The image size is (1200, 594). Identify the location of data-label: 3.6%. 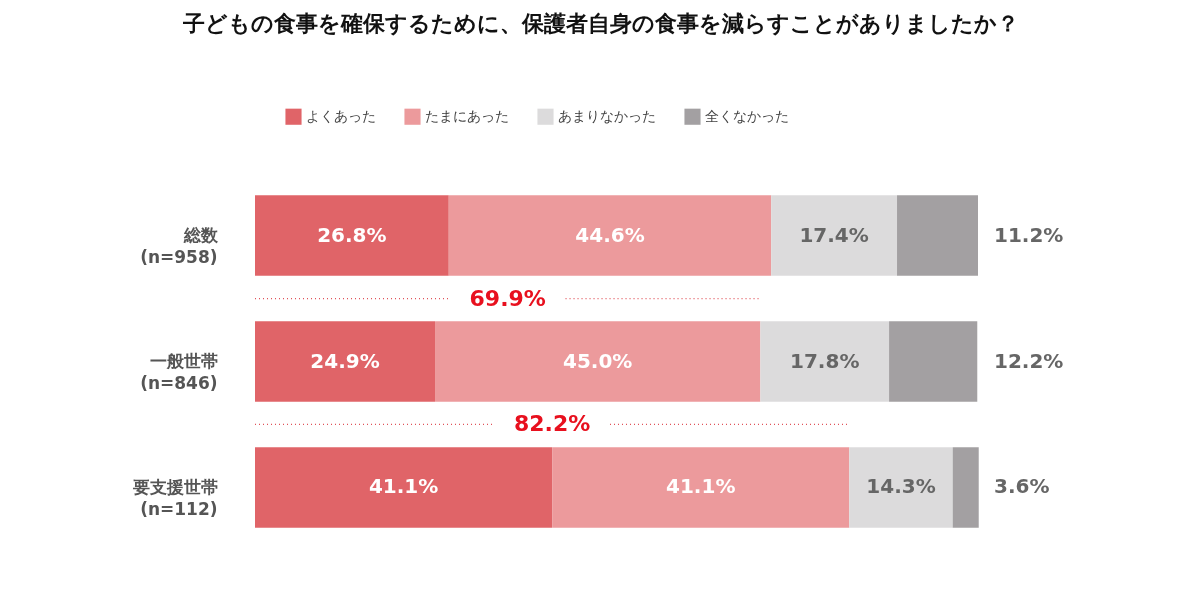
(1022, 486).